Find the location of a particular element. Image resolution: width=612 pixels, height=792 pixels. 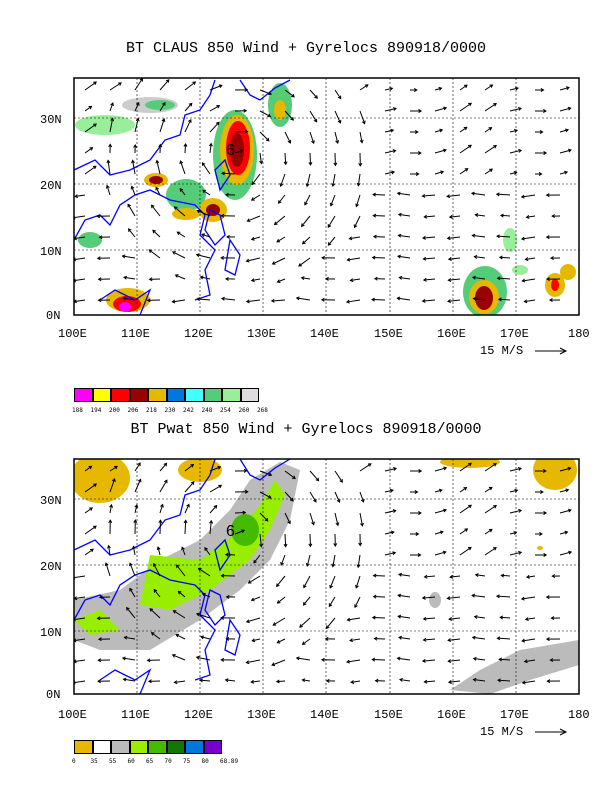

svg-text: 140E is located at coordinates (324, 715).